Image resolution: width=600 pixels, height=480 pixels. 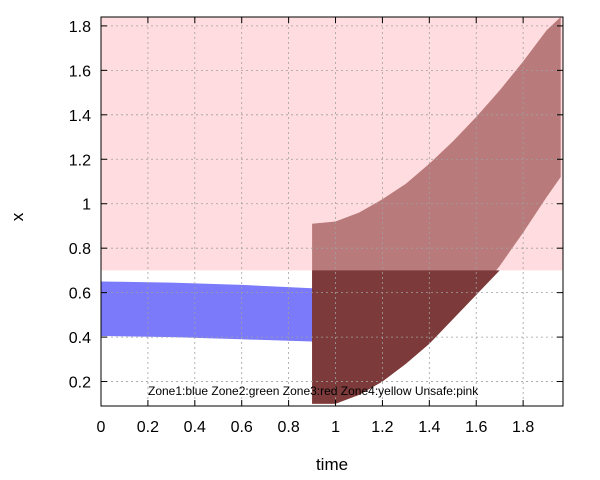 I want to click on x-tick-label: 0.2, so click(x=148, y=427).